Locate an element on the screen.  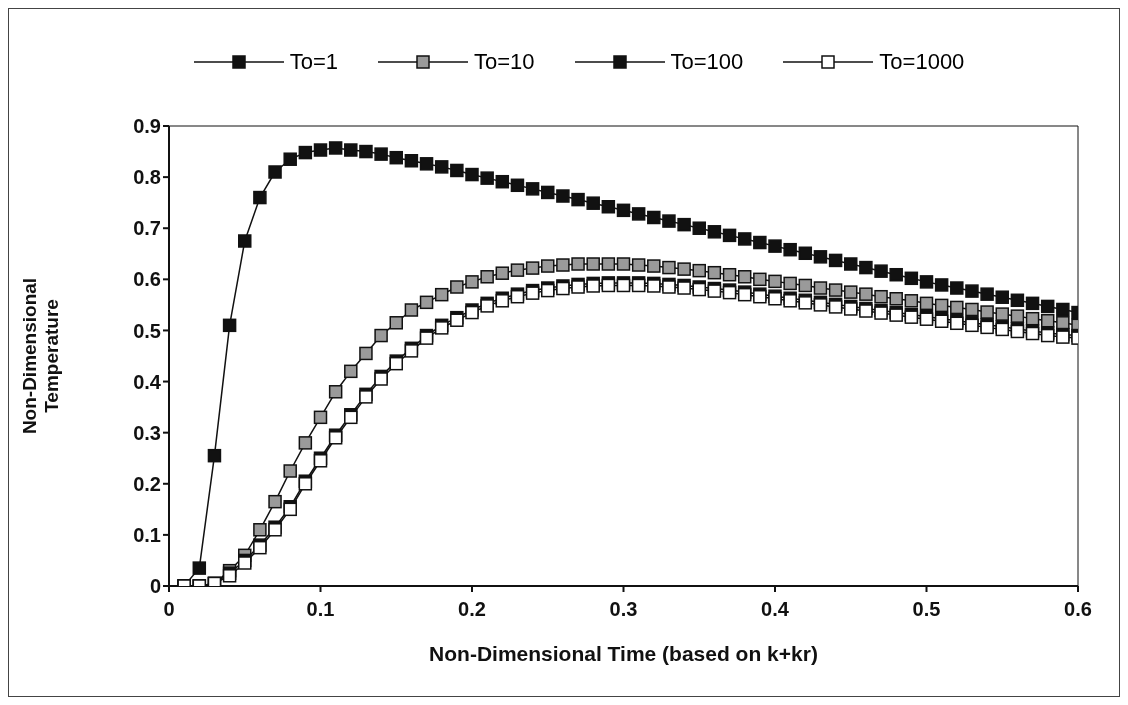
x-tick-label: 0.1 is located at coordinates (320, 609).